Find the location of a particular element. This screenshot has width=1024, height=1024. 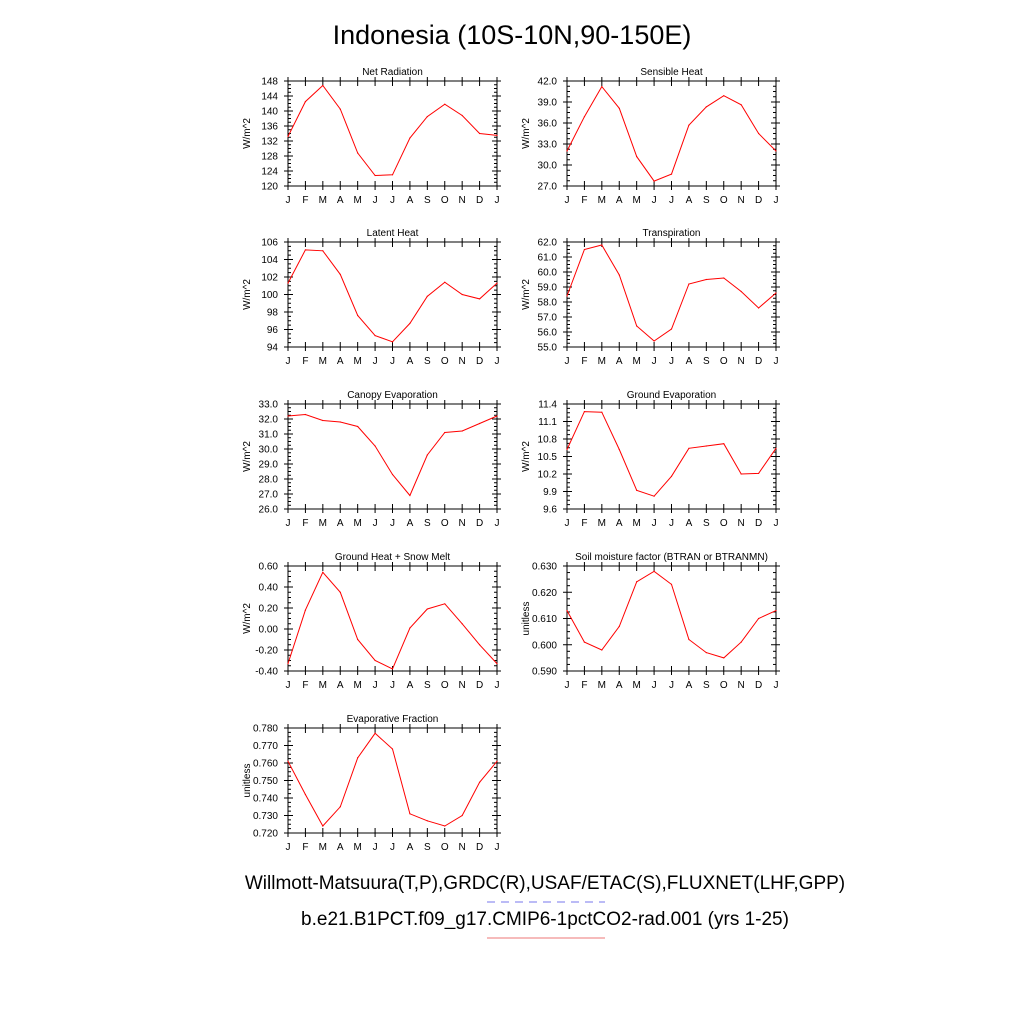

figure-title: Indonesia (10S-10N,90-150E) is located at coordinates (512, 35).